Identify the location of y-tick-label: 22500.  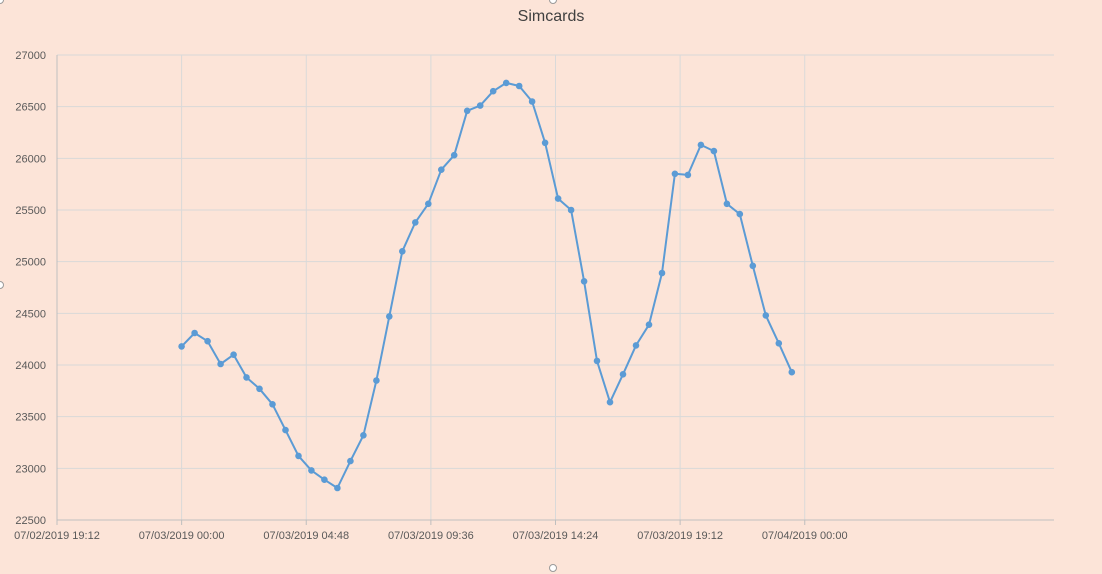
(30, 521).